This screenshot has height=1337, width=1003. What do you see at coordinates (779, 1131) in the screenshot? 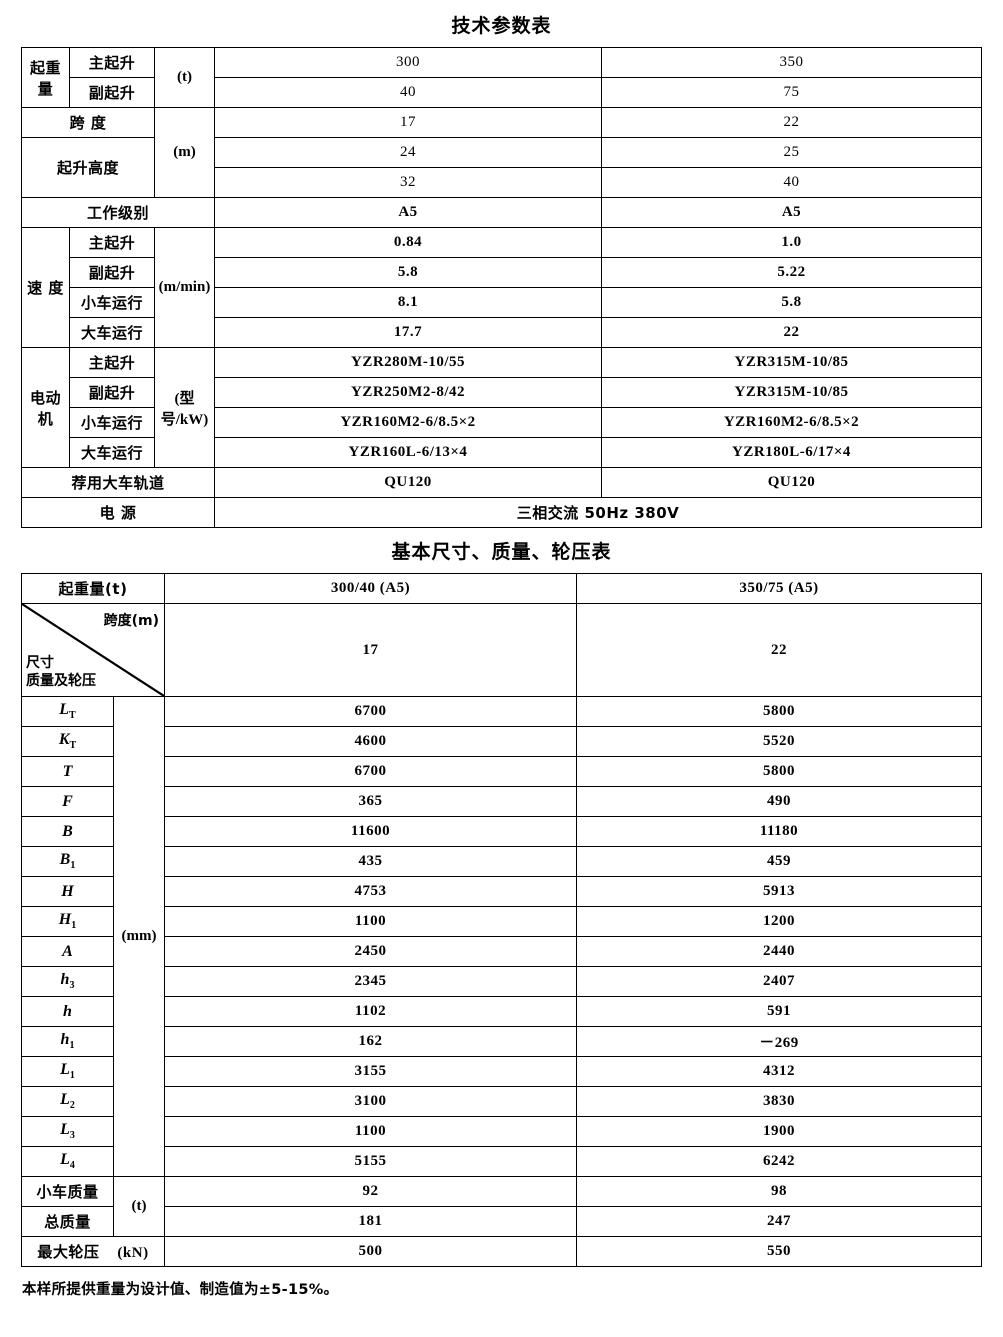
I see `cell-L3-22: 1900` at bounding box center [779, 1131].